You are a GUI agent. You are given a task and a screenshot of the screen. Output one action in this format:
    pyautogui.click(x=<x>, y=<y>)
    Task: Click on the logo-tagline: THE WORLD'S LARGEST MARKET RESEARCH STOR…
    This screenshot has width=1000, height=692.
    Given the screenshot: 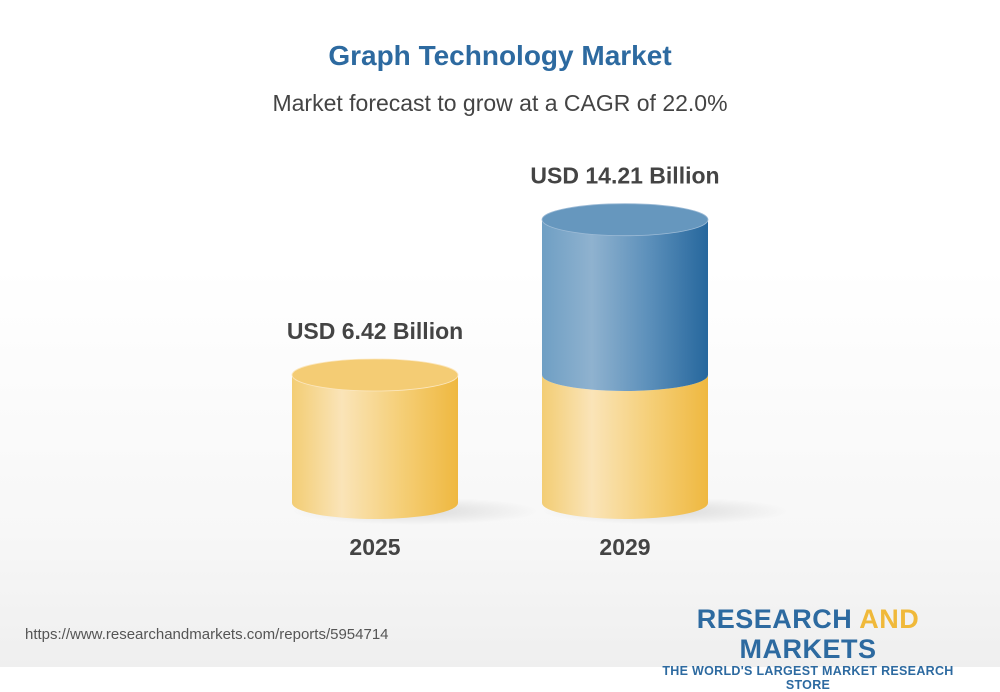 What is the action you would take?
    pyautogui.click(x=808, y=678)
    